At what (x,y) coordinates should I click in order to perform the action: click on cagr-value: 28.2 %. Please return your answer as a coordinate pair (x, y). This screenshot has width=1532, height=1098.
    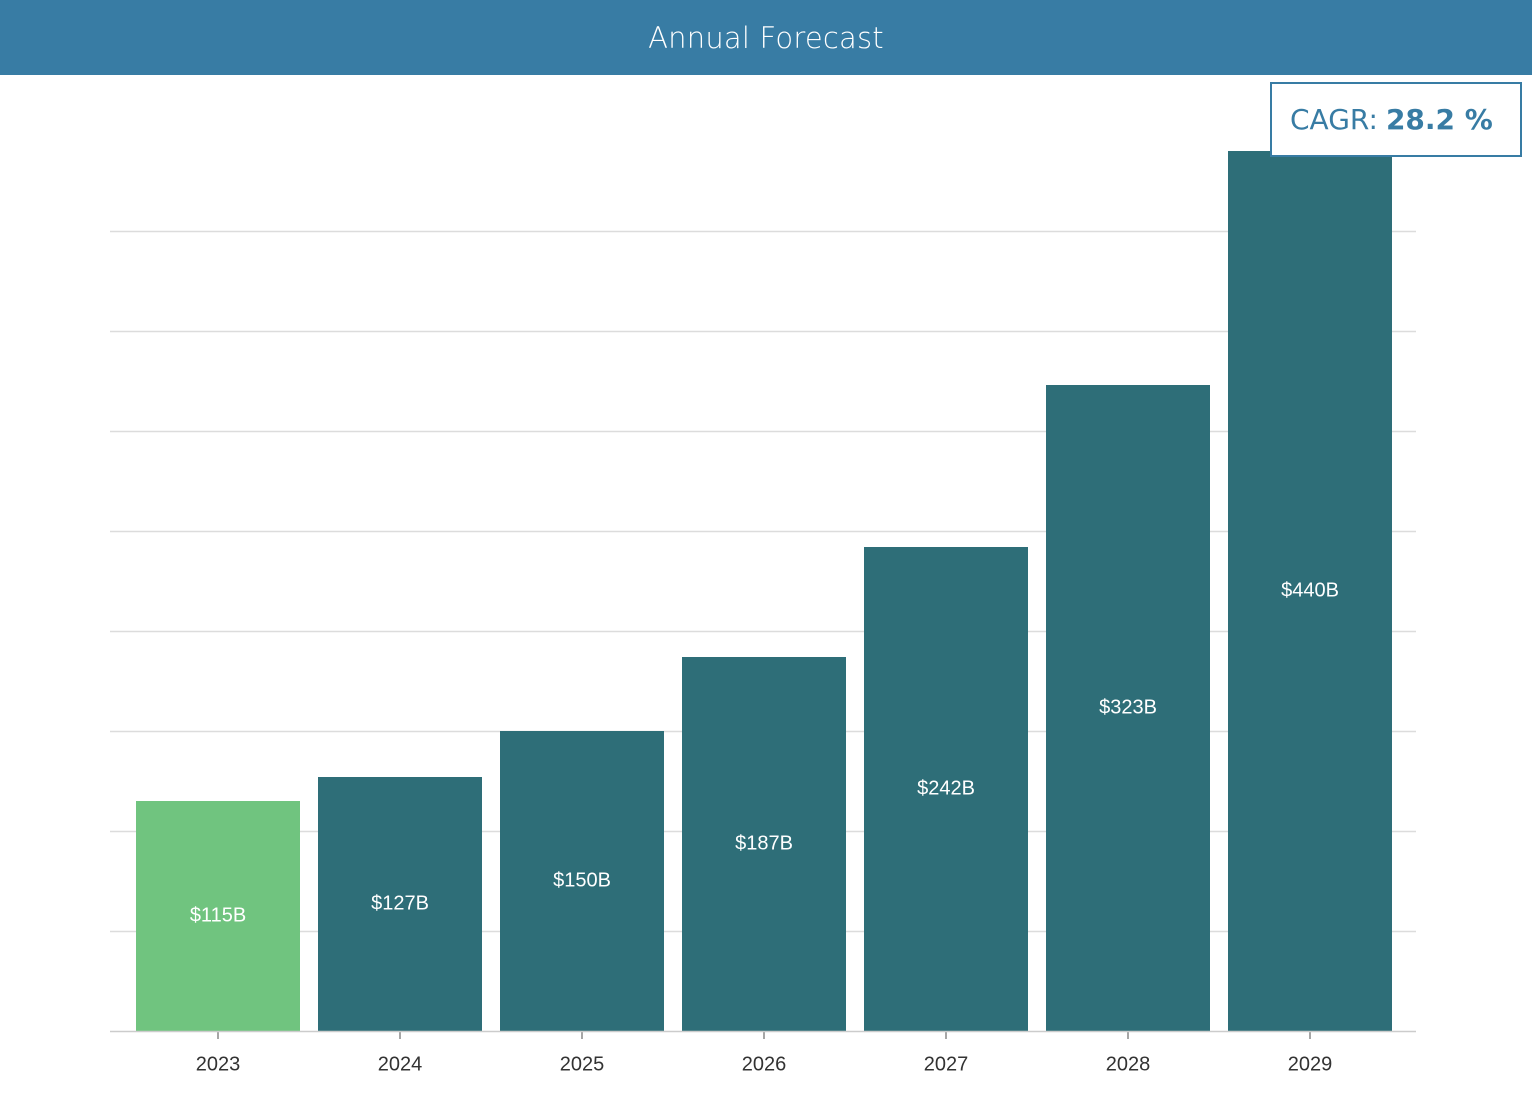
    Looking at the image, I should click on (1439, 119).